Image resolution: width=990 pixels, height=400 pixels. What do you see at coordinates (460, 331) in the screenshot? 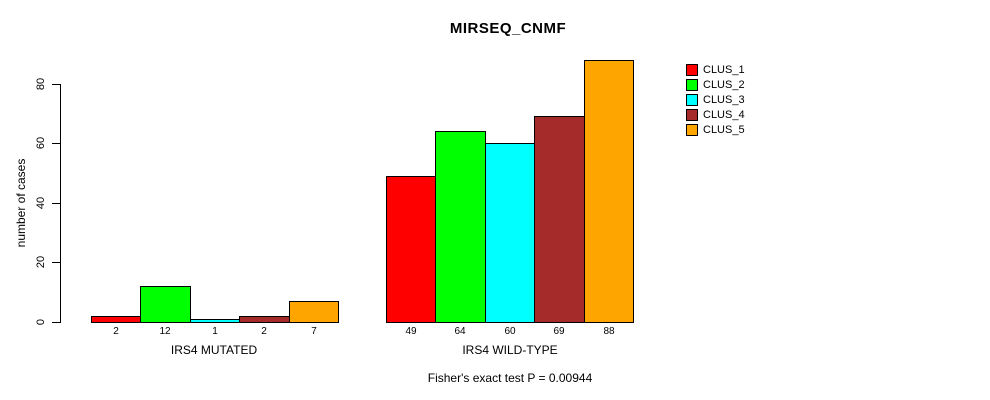
I see `bar-value-label: 64` at bounding box center [460, 331].